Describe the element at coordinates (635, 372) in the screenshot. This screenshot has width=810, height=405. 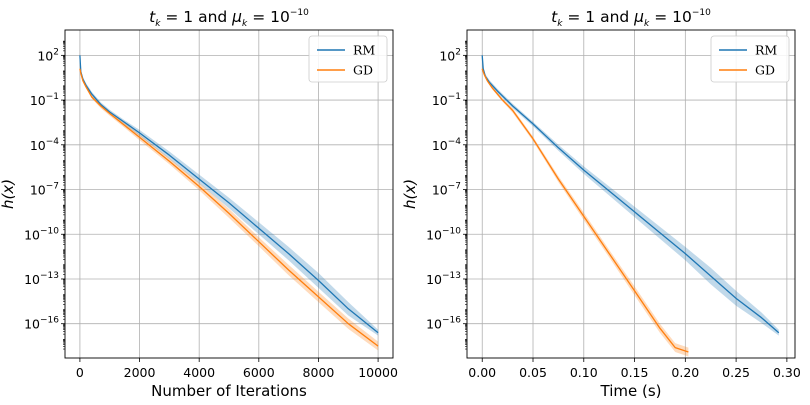
I see `x-tick-label: 0.15` at that location.